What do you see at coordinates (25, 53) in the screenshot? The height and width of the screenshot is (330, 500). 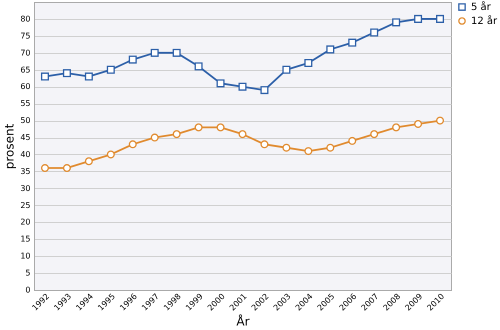 I see `y-tick-label: 70` at bounding box center [25, 53].